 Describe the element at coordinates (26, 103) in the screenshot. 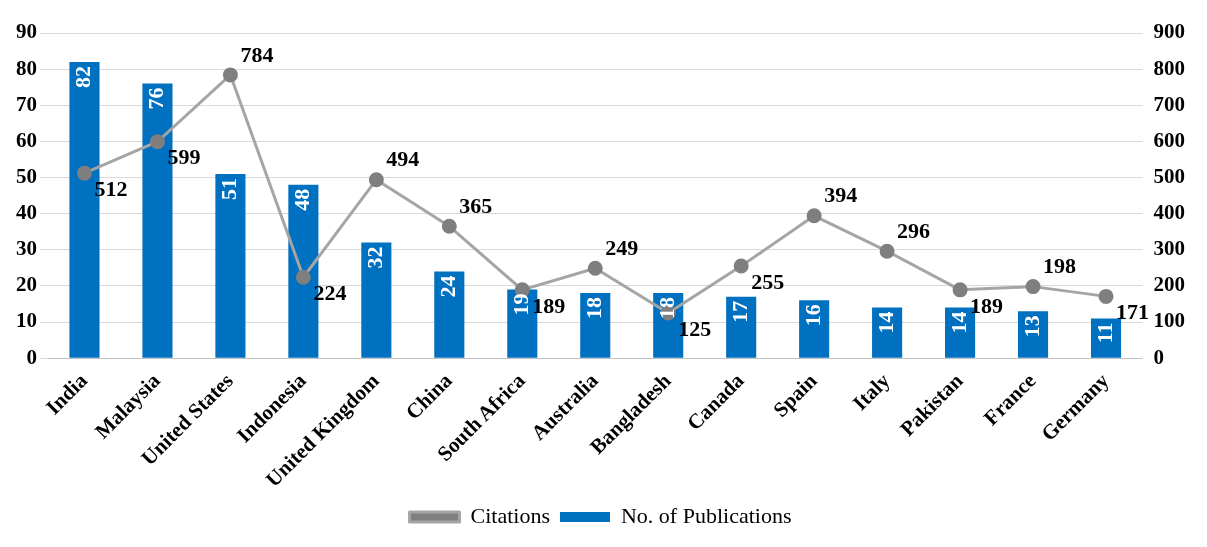

I see `y-tick-label: 70` at that location.